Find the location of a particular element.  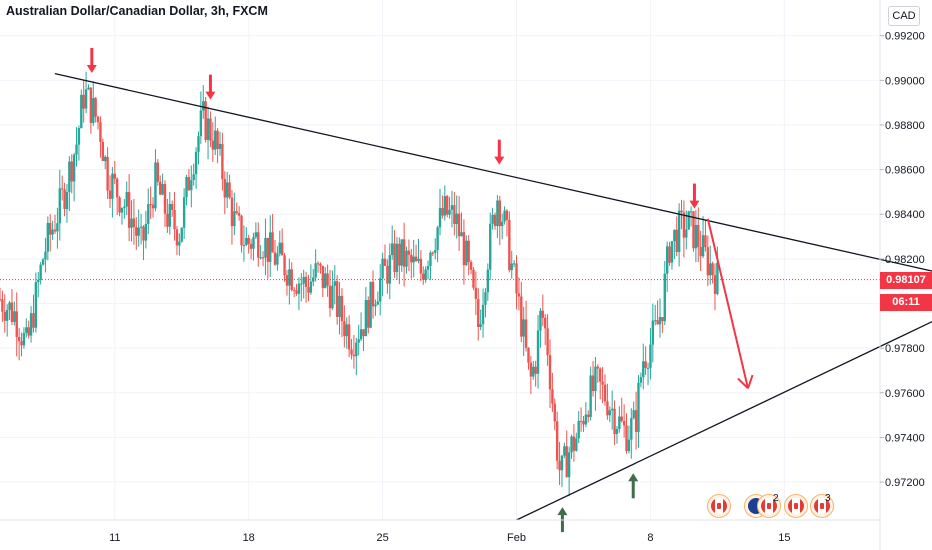

currency-button: CAD is located at coordinates (904, 16).